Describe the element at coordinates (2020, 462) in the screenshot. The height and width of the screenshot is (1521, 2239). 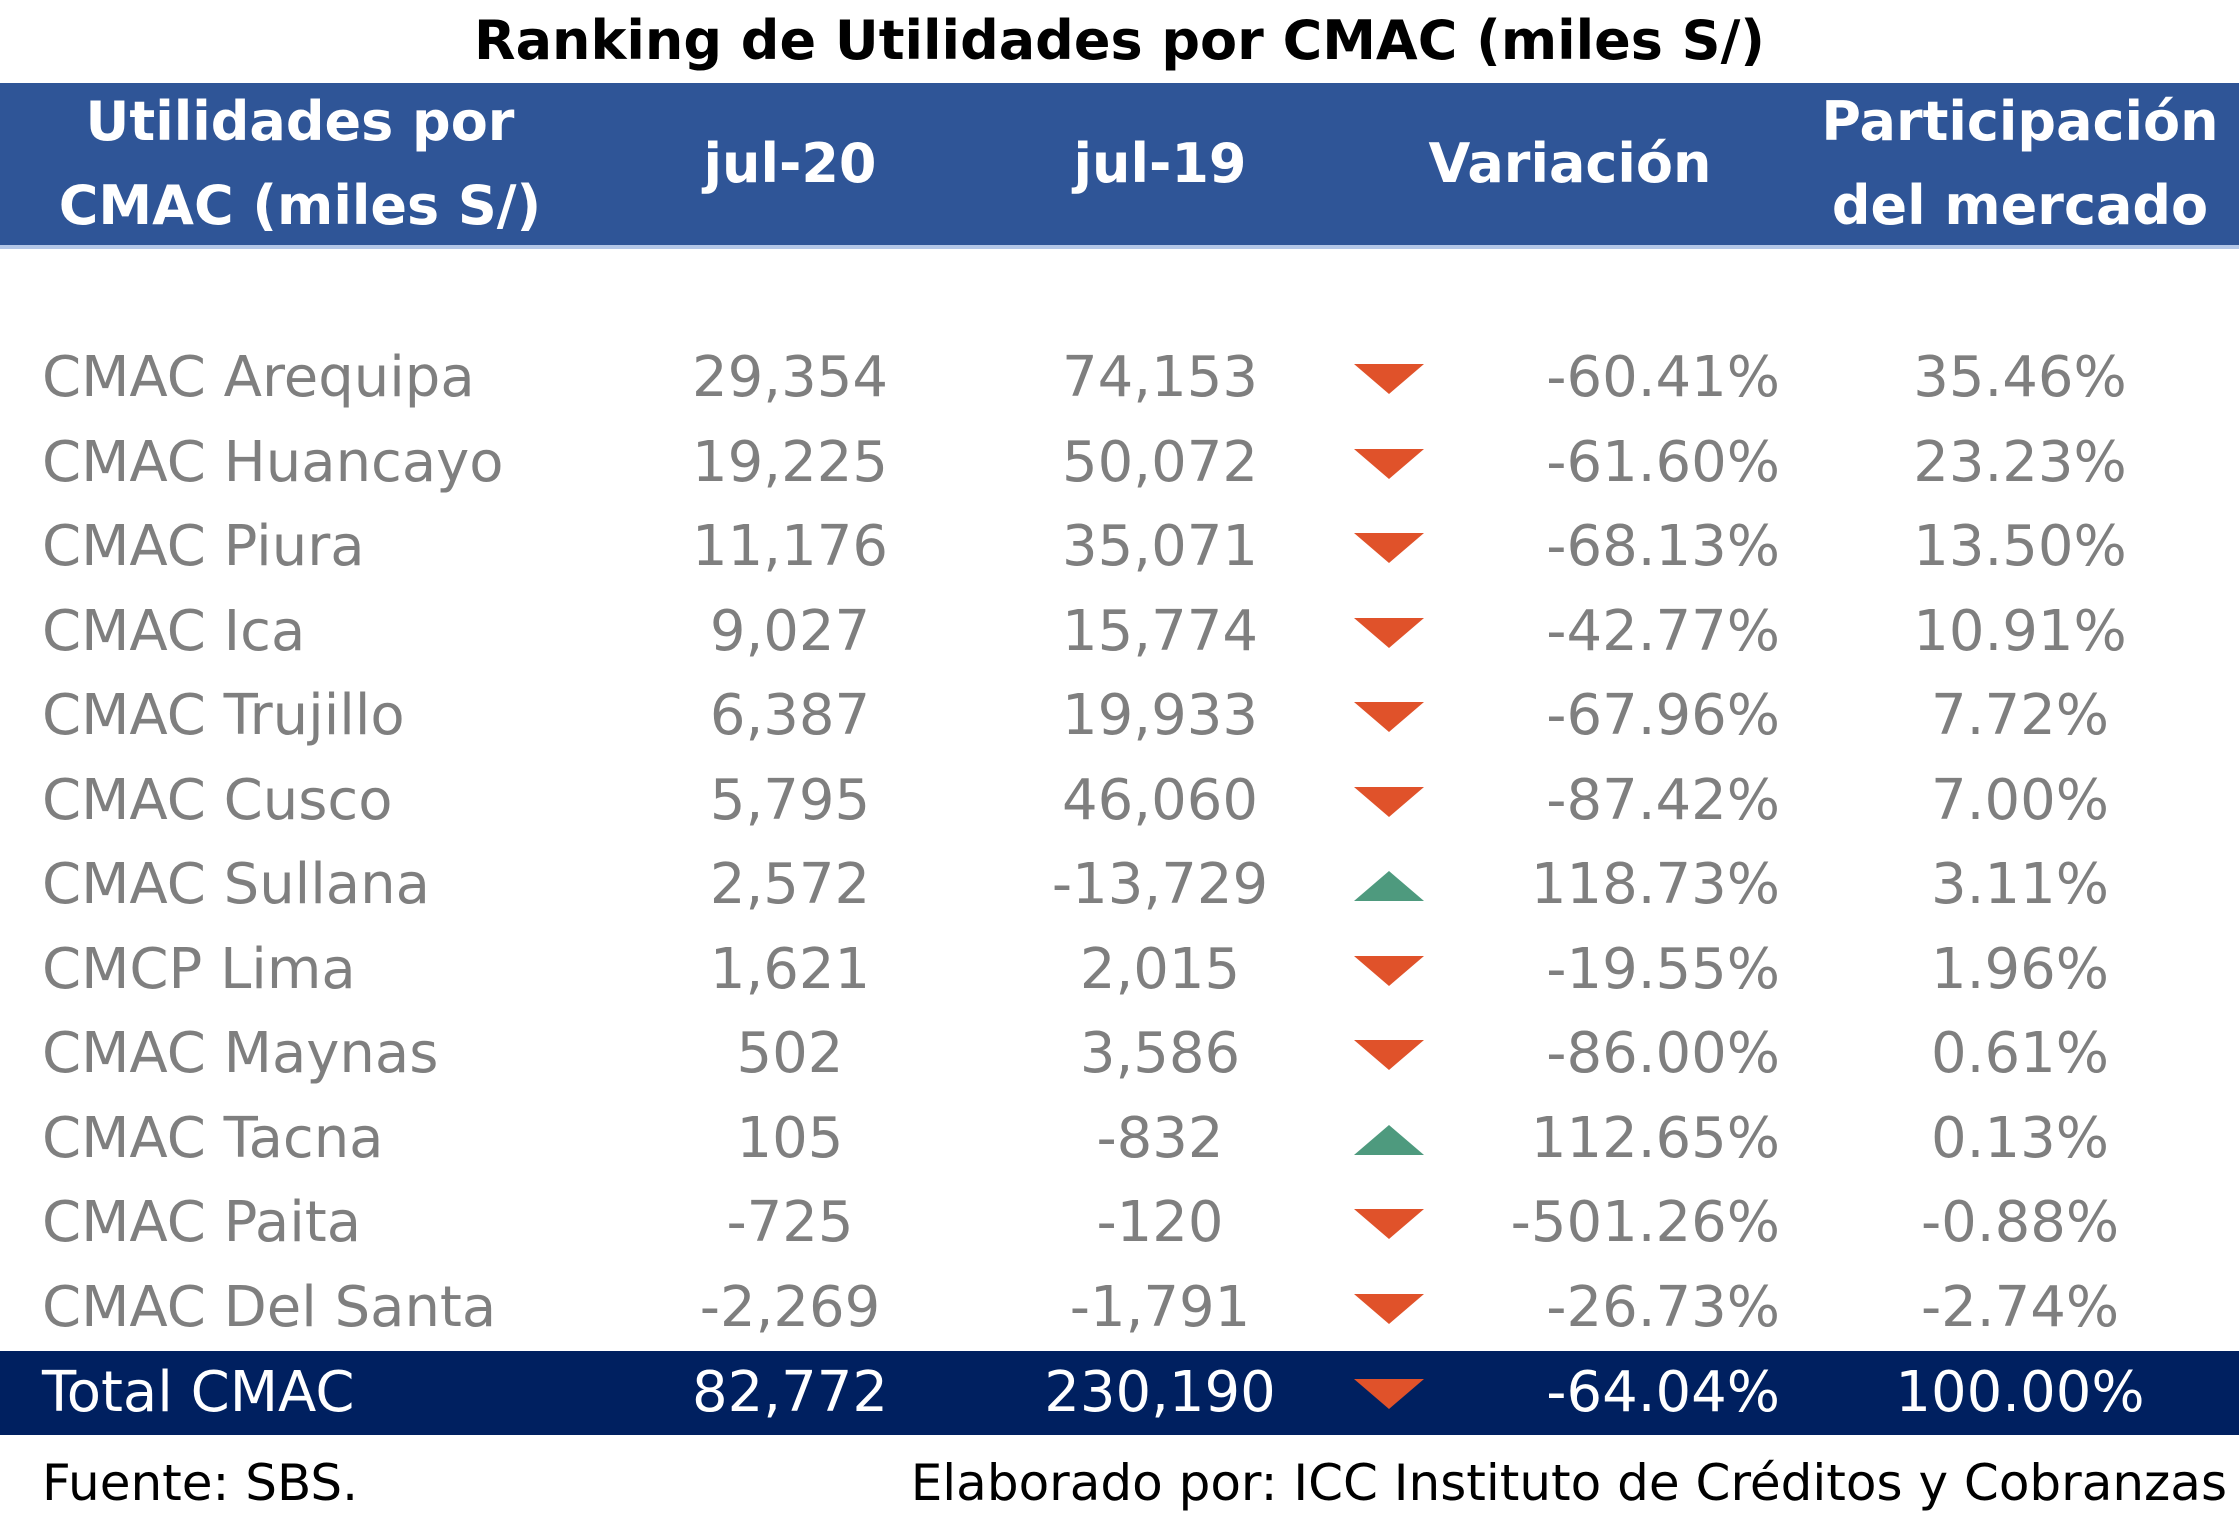
I see `row-share: 23.23%` at that location.